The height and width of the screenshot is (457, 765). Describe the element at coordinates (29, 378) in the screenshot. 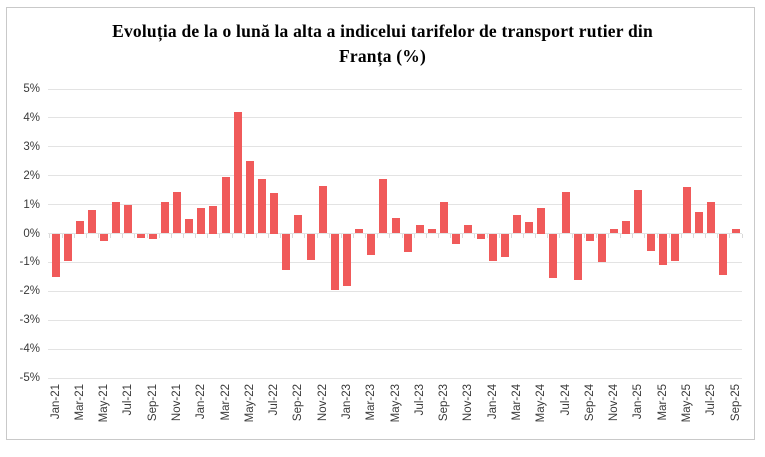

I see `y-axis-tick-label: -5%` at that location.